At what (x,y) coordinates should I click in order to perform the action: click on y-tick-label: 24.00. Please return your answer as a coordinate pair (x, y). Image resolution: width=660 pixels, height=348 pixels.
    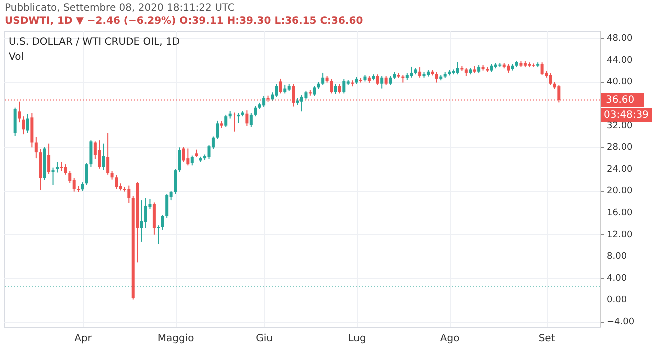
    Looking at the image, I should click on (620, 169).